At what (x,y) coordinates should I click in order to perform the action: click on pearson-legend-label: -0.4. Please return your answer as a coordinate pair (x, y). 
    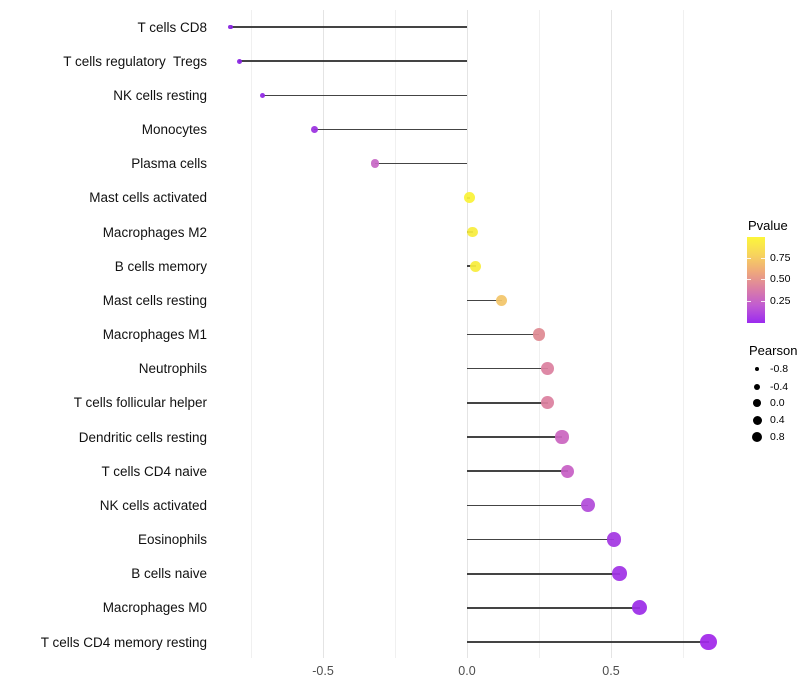
    Looking at the image, I should click on (779, 387).